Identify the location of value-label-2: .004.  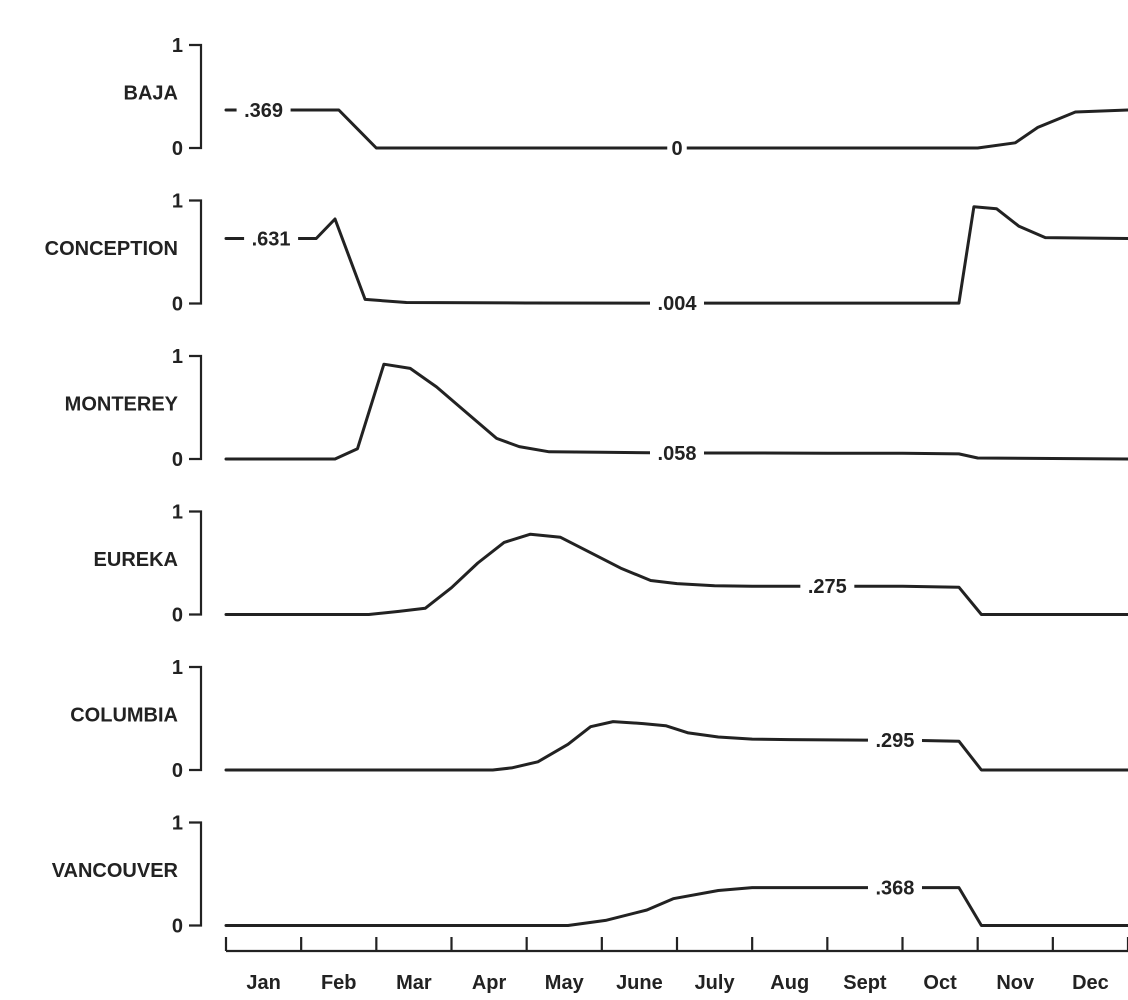
(678, 304).